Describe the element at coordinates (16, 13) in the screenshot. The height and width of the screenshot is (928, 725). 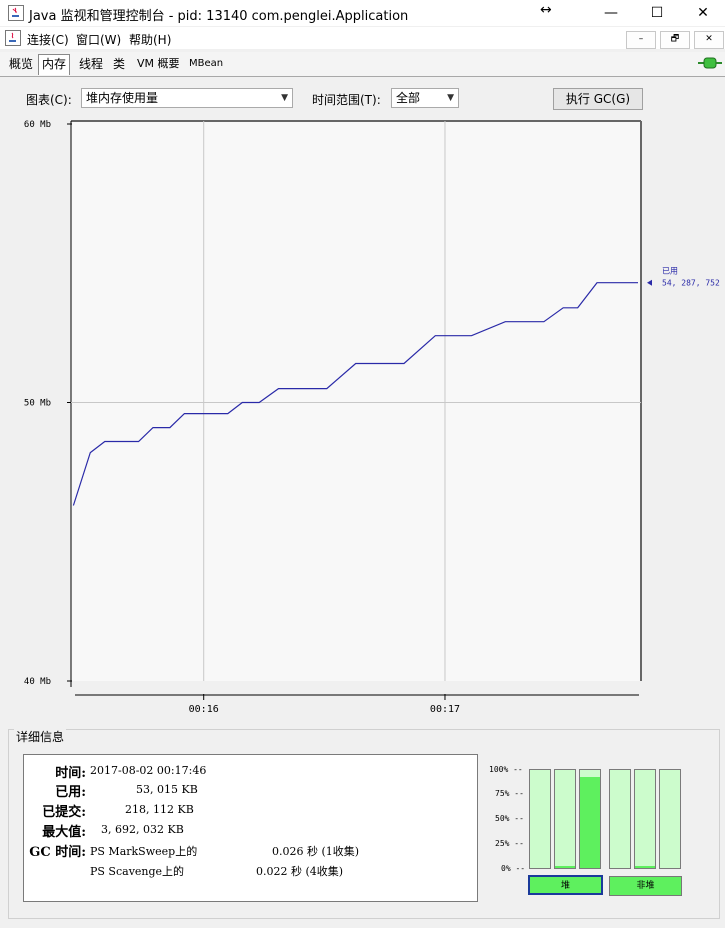
I see `java-app-icon` at that location.